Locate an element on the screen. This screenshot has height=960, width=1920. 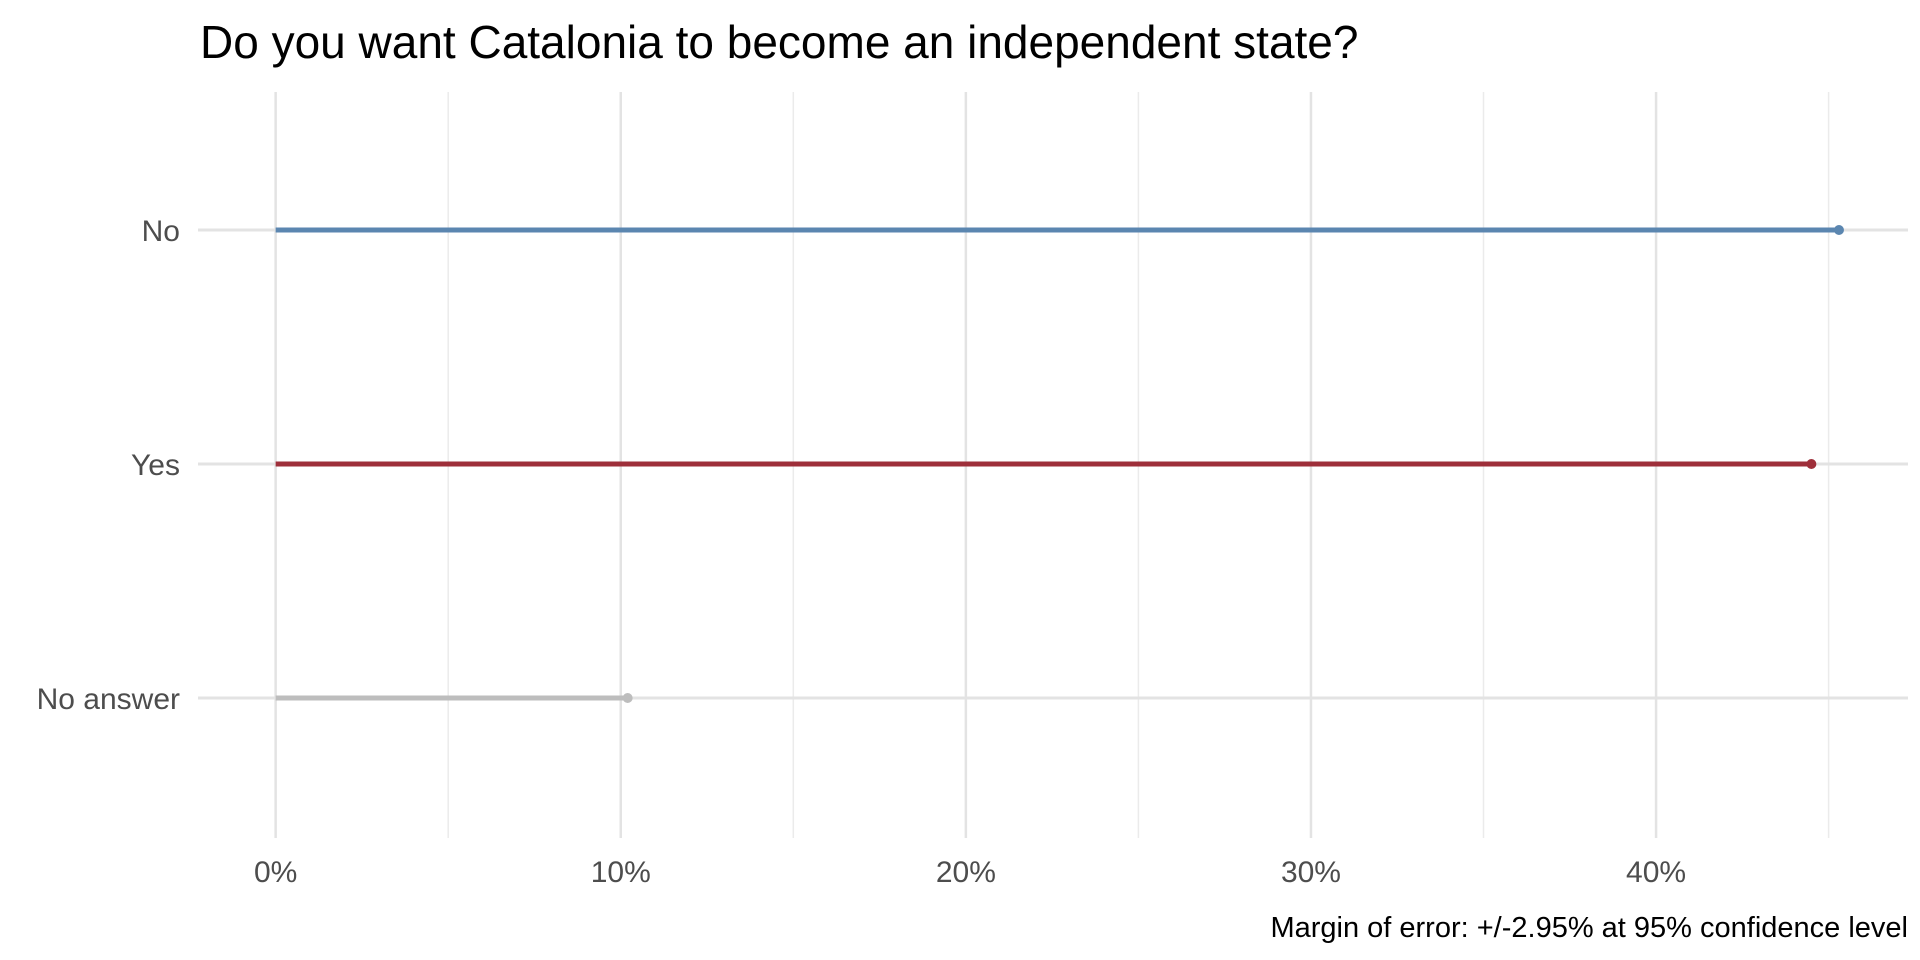
x-axis: 0% 10% 20% 30% 40% is located at coordinates (970, 872).